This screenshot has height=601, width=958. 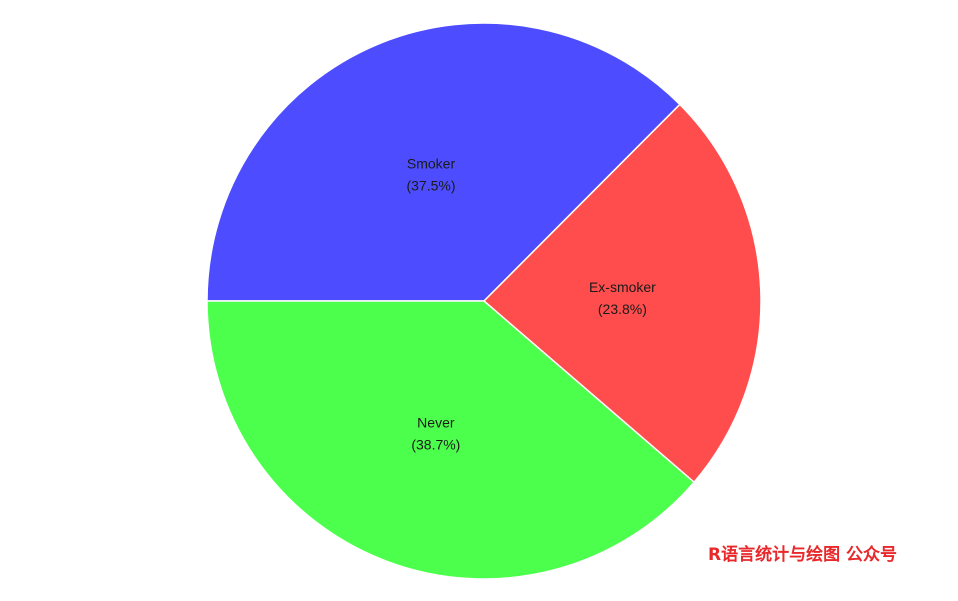 I want to click on slice-percent-label: (38.7%), so click(x=435, y=444).